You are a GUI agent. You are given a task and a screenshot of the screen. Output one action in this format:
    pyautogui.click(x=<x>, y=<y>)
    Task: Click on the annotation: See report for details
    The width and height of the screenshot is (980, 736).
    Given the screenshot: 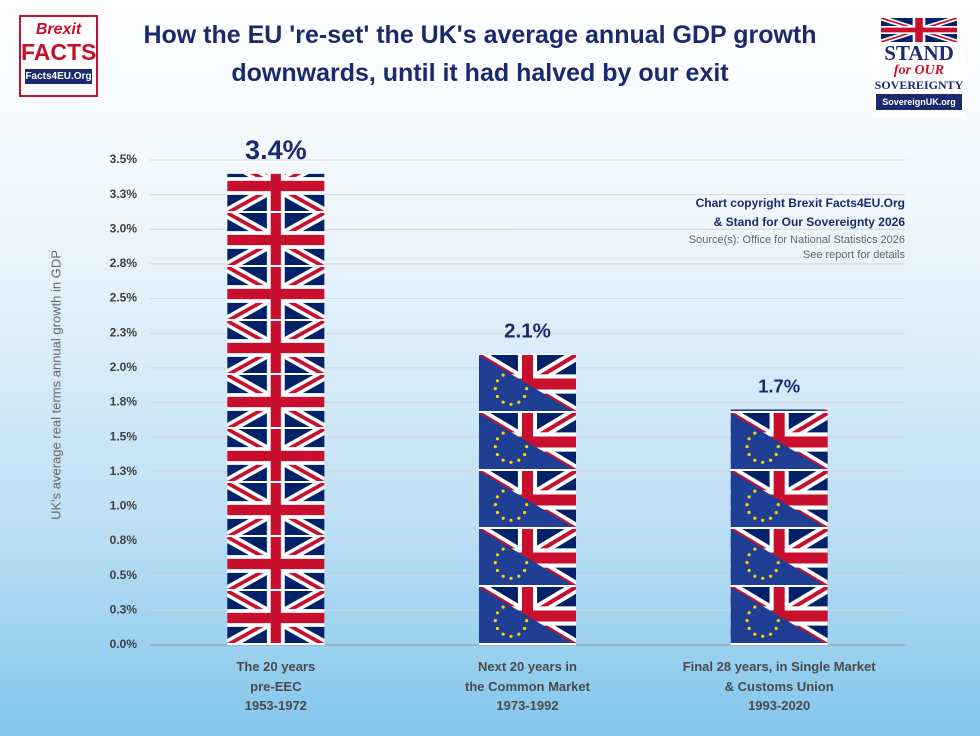 What is the action you would take?
    pyautogui.click(x=853, y=255)
    